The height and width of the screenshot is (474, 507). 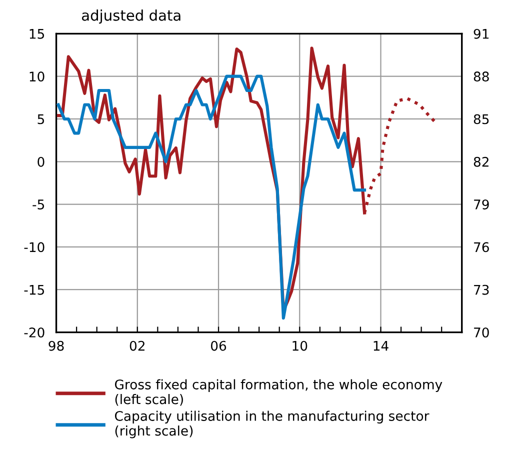 What do you see at coordinates (278, 392) in the screenshot?
I see `legend-label: Gross fixed capital formation, the whole economy (left scale)` at bounding box center [278, 392].